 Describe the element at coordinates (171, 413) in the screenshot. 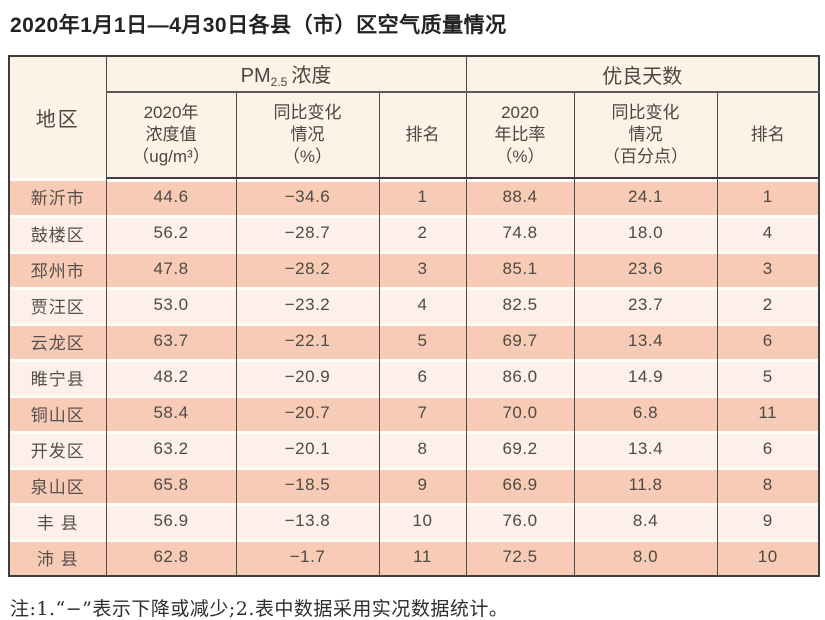

I see `value-cell: 58.4` at that location.